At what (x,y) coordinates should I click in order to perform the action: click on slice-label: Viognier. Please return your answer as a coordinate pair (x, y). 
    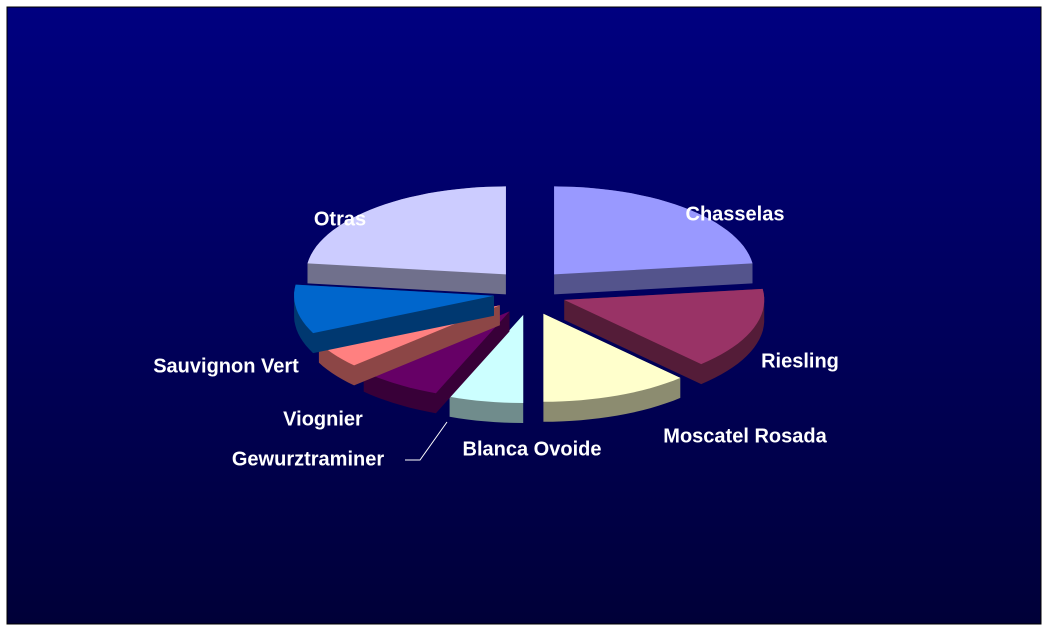
    Looking at the image, I should click on (323, 419).